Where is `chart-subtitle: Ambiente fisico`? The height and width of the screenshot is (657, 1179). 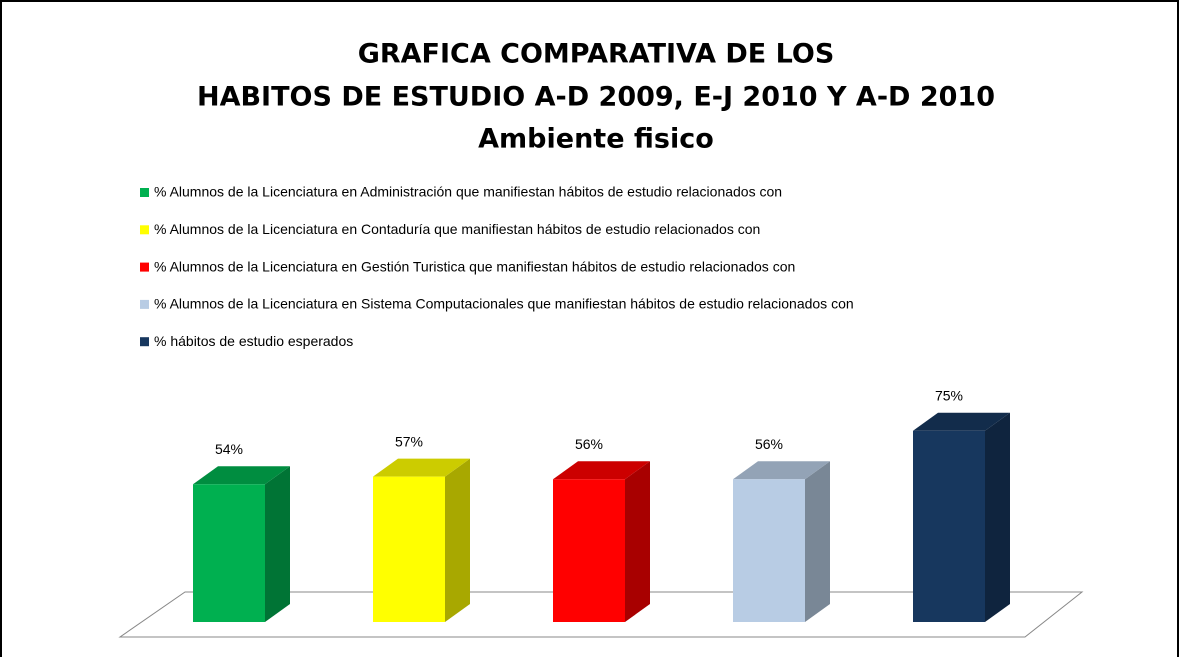 chart-subtitle: Ambiente fisico is located at coordinates (596, 139).